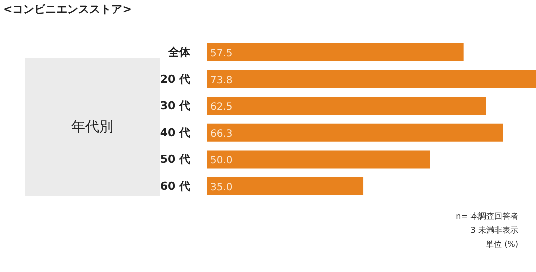  What do you see at coordinates (175, 79) in the screenshot?
I see `y-tick-label: 20 代` at bounding box center [175, 79].